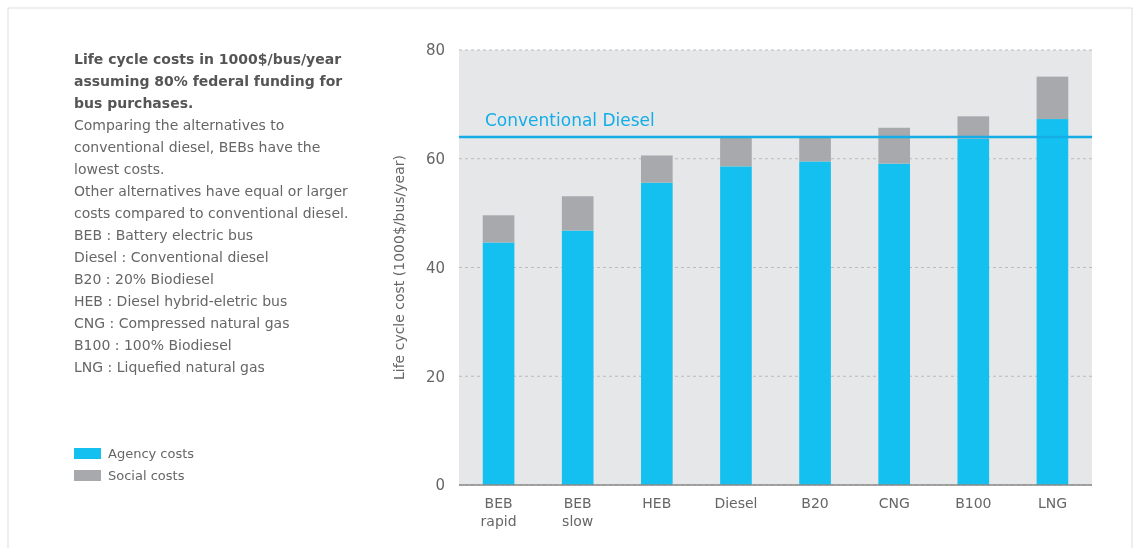 The image size is (1140, 548). I want to click on y-tick-label: 60, so click(435, 159).